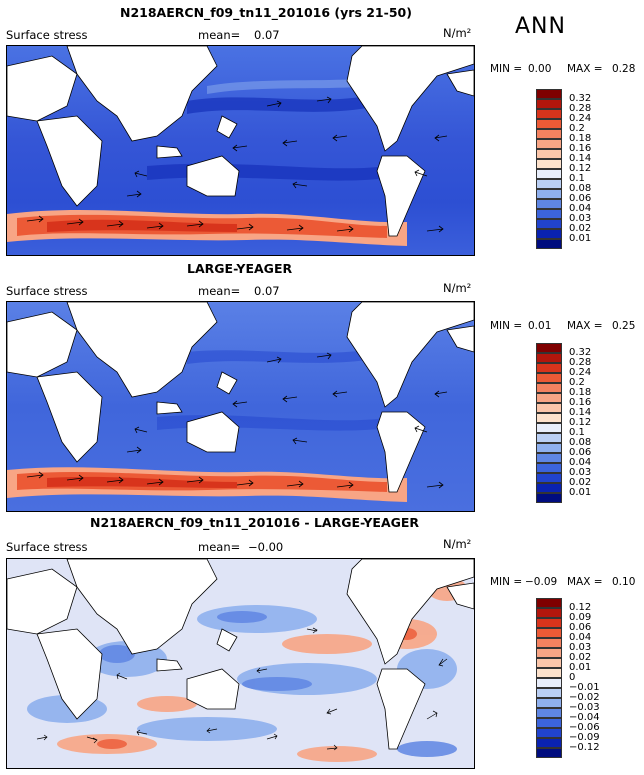  Describe the element at coordinates (457, 544) in the screenshot. I see `panel-3-units: N/m²` at that location.